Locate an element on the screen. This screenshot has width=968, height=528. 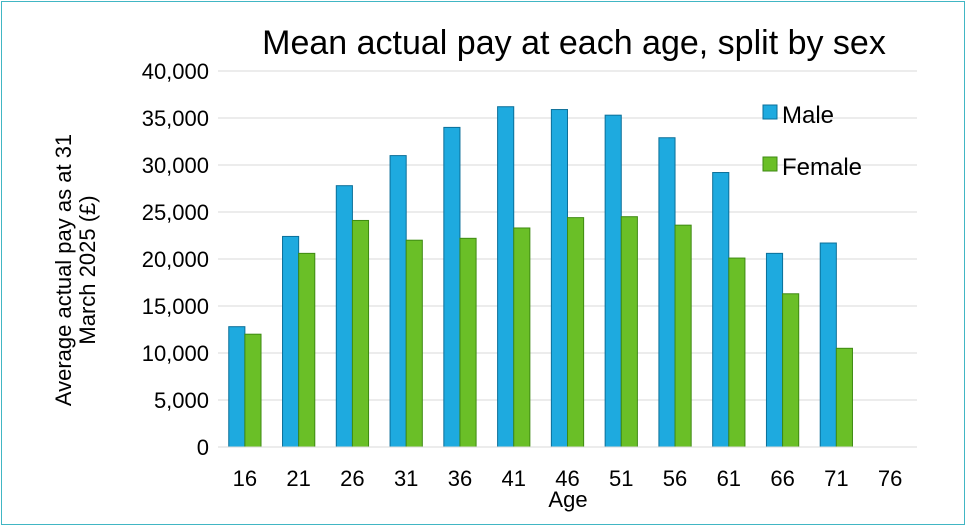
y-tick-label: 5,000 is located at coordinates (181, 400).